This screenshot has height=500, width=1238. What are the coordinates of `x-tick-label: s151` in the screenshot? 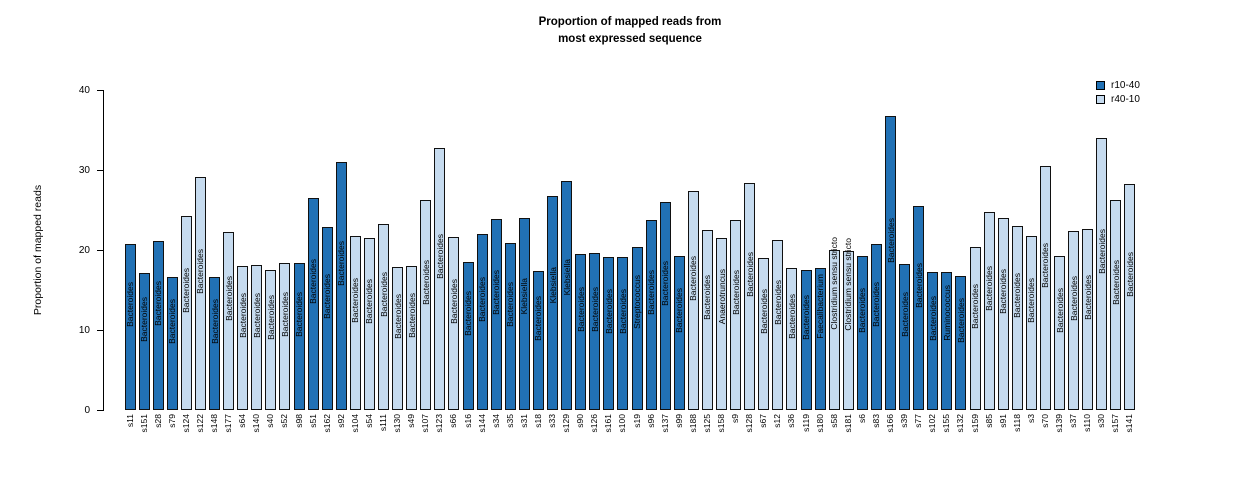 It's located at (143, 423).